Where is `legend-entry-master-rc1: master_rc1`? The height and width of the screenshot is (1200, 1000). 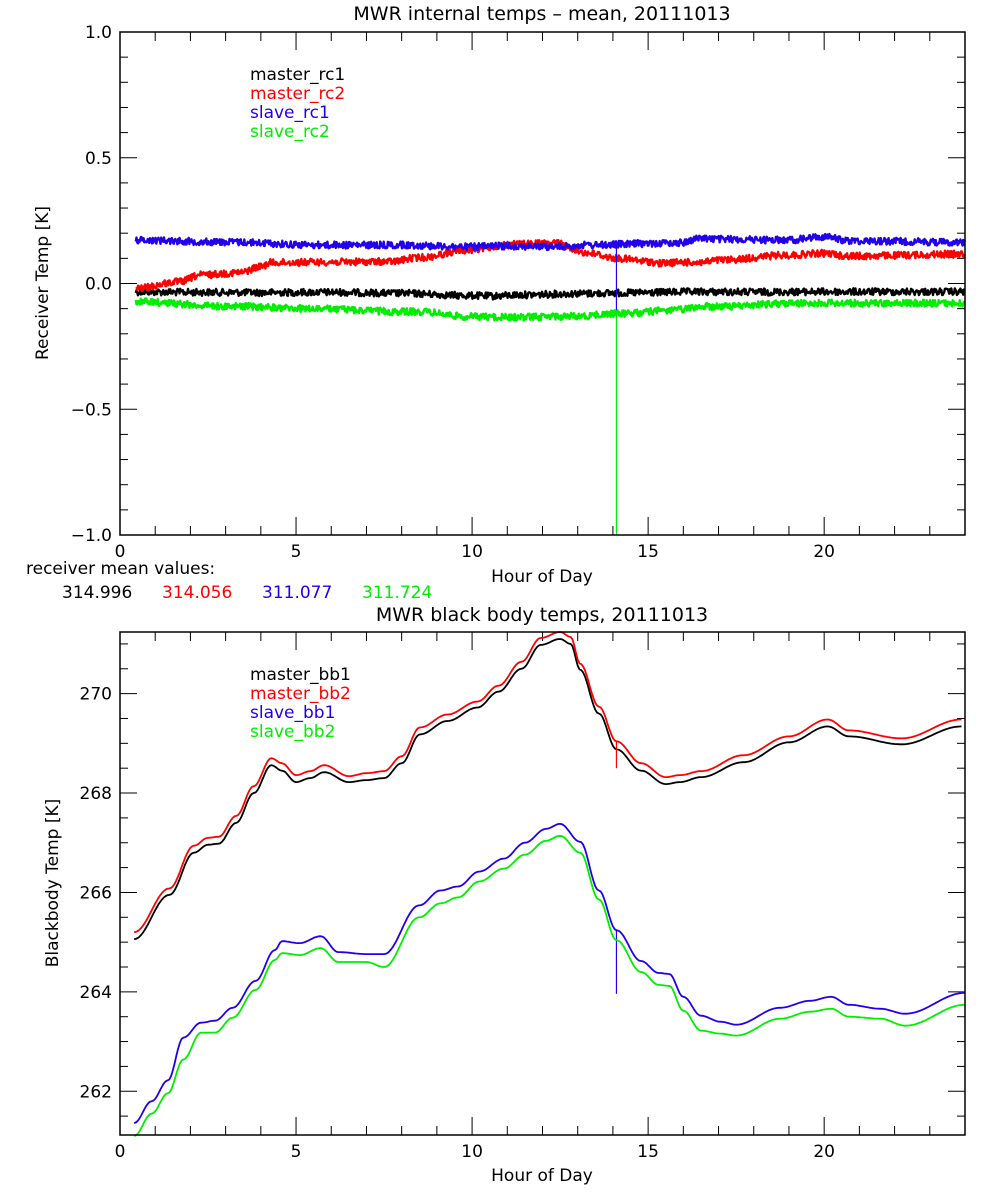
legend-entry-master-rc1: master_rc1 is located at coordinates (297, 75).